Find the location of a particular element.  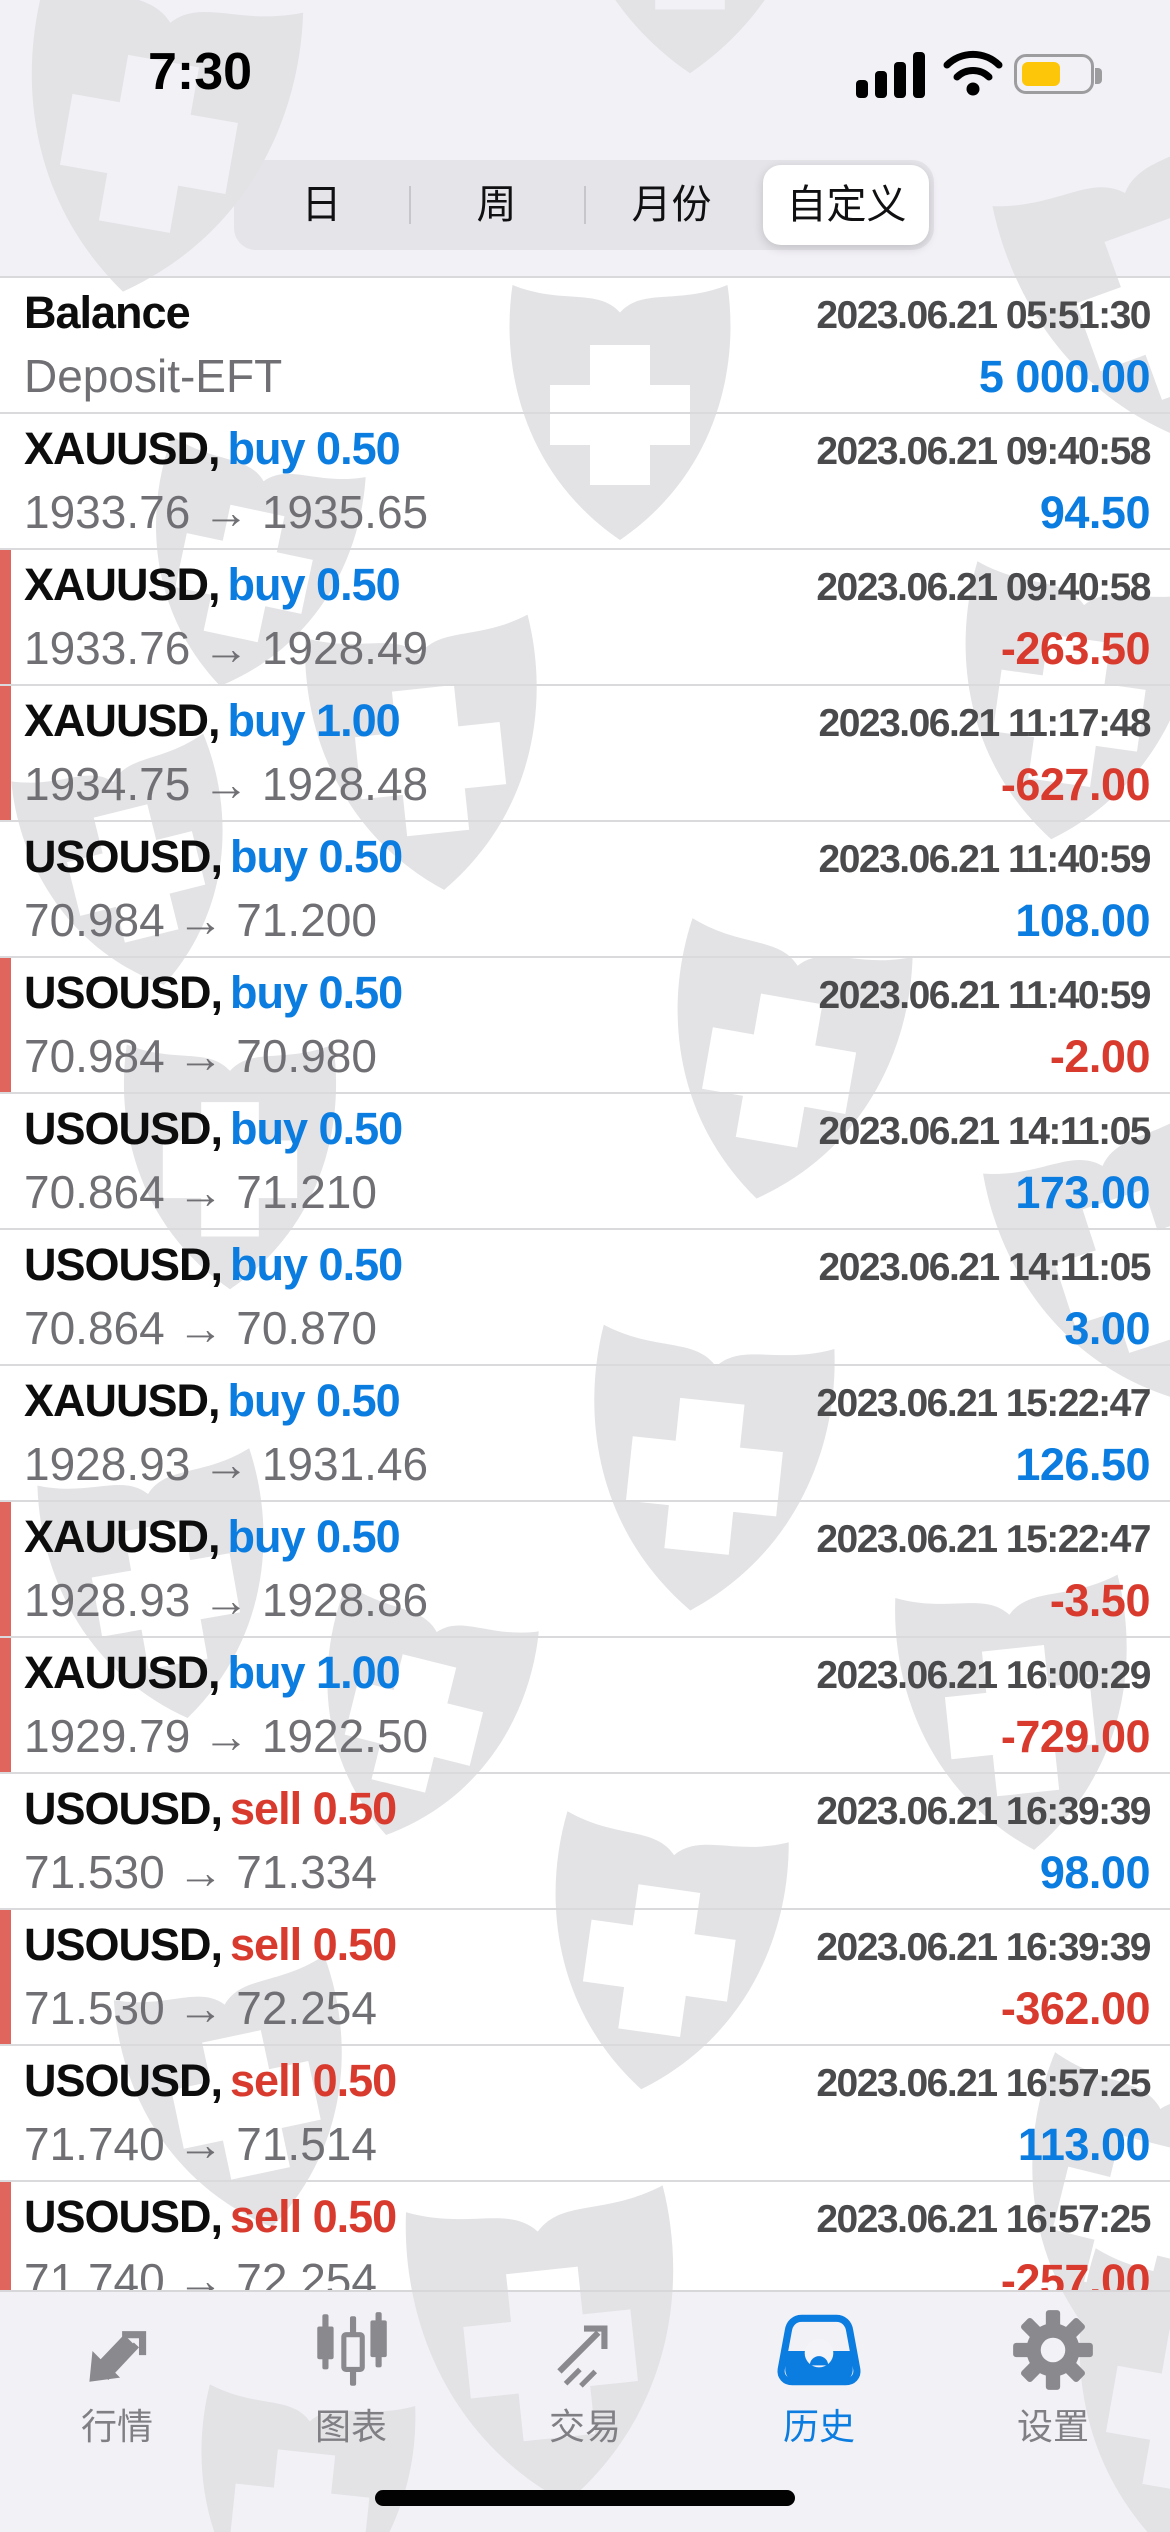

amount: -362.00 is located at coordinates (1075, 2008).